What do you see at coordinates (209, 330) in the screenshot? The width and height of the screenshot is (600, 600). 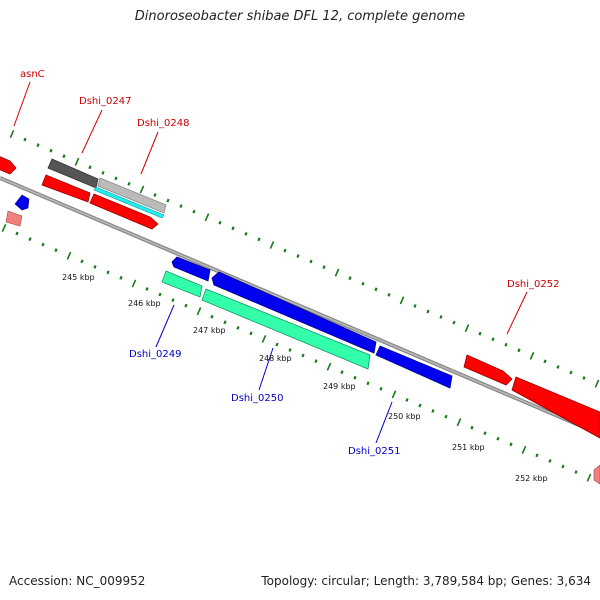 I see `kbp-label-247: 247 kbp` at bounding box center [209, 330].